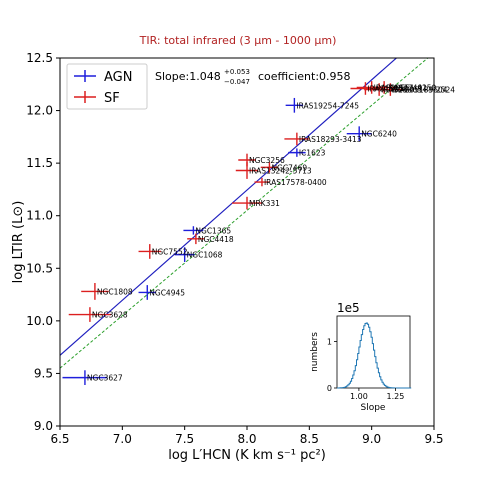 This screenshot has width=485, height=485. Describe the element at coordinates (118, 77) in the screenshot. I see `legend-label-agn: AGN` at that location.